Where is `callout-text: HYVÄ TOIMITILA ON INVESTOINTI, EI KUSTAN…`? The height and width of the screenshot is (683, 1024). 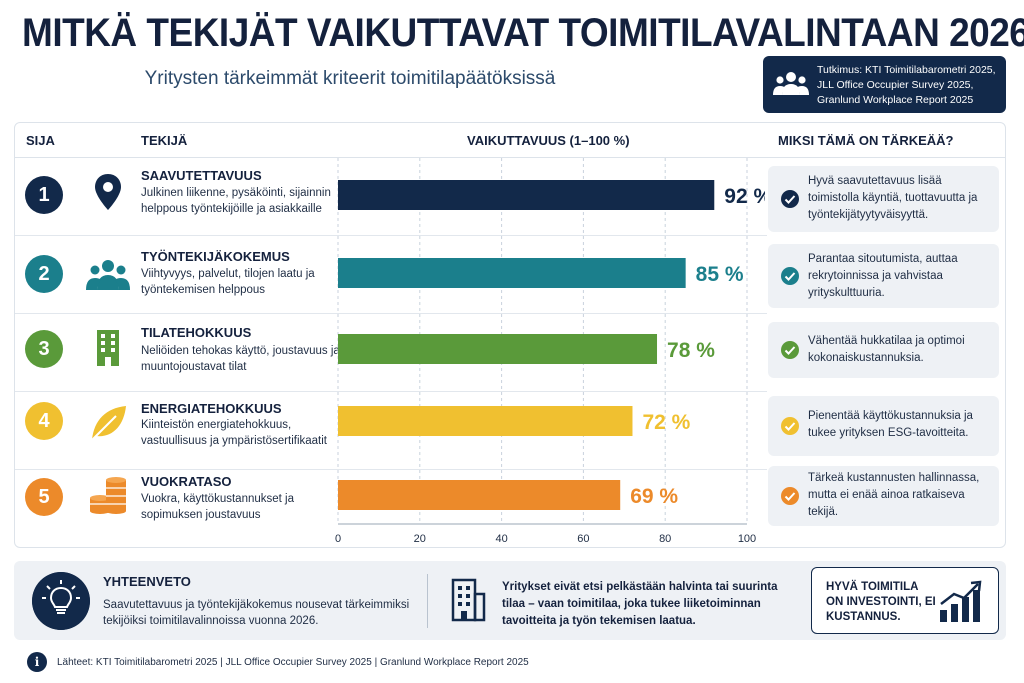
callout-text: HYVÄ TOIMITILA ON INVESTOINTI, EI KUSTAN… is located at coordinates (881, 602).